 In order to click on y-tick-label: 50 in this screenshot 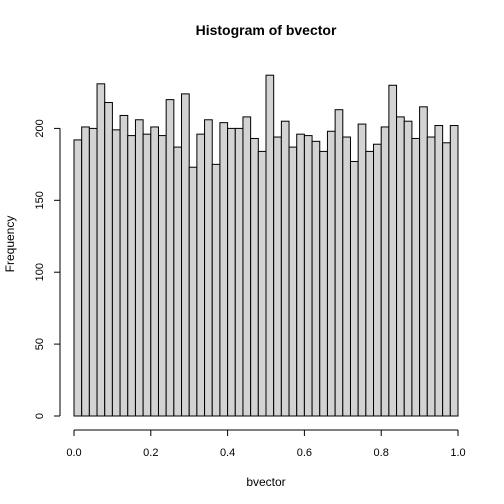, I will do `click(40, 344)`.